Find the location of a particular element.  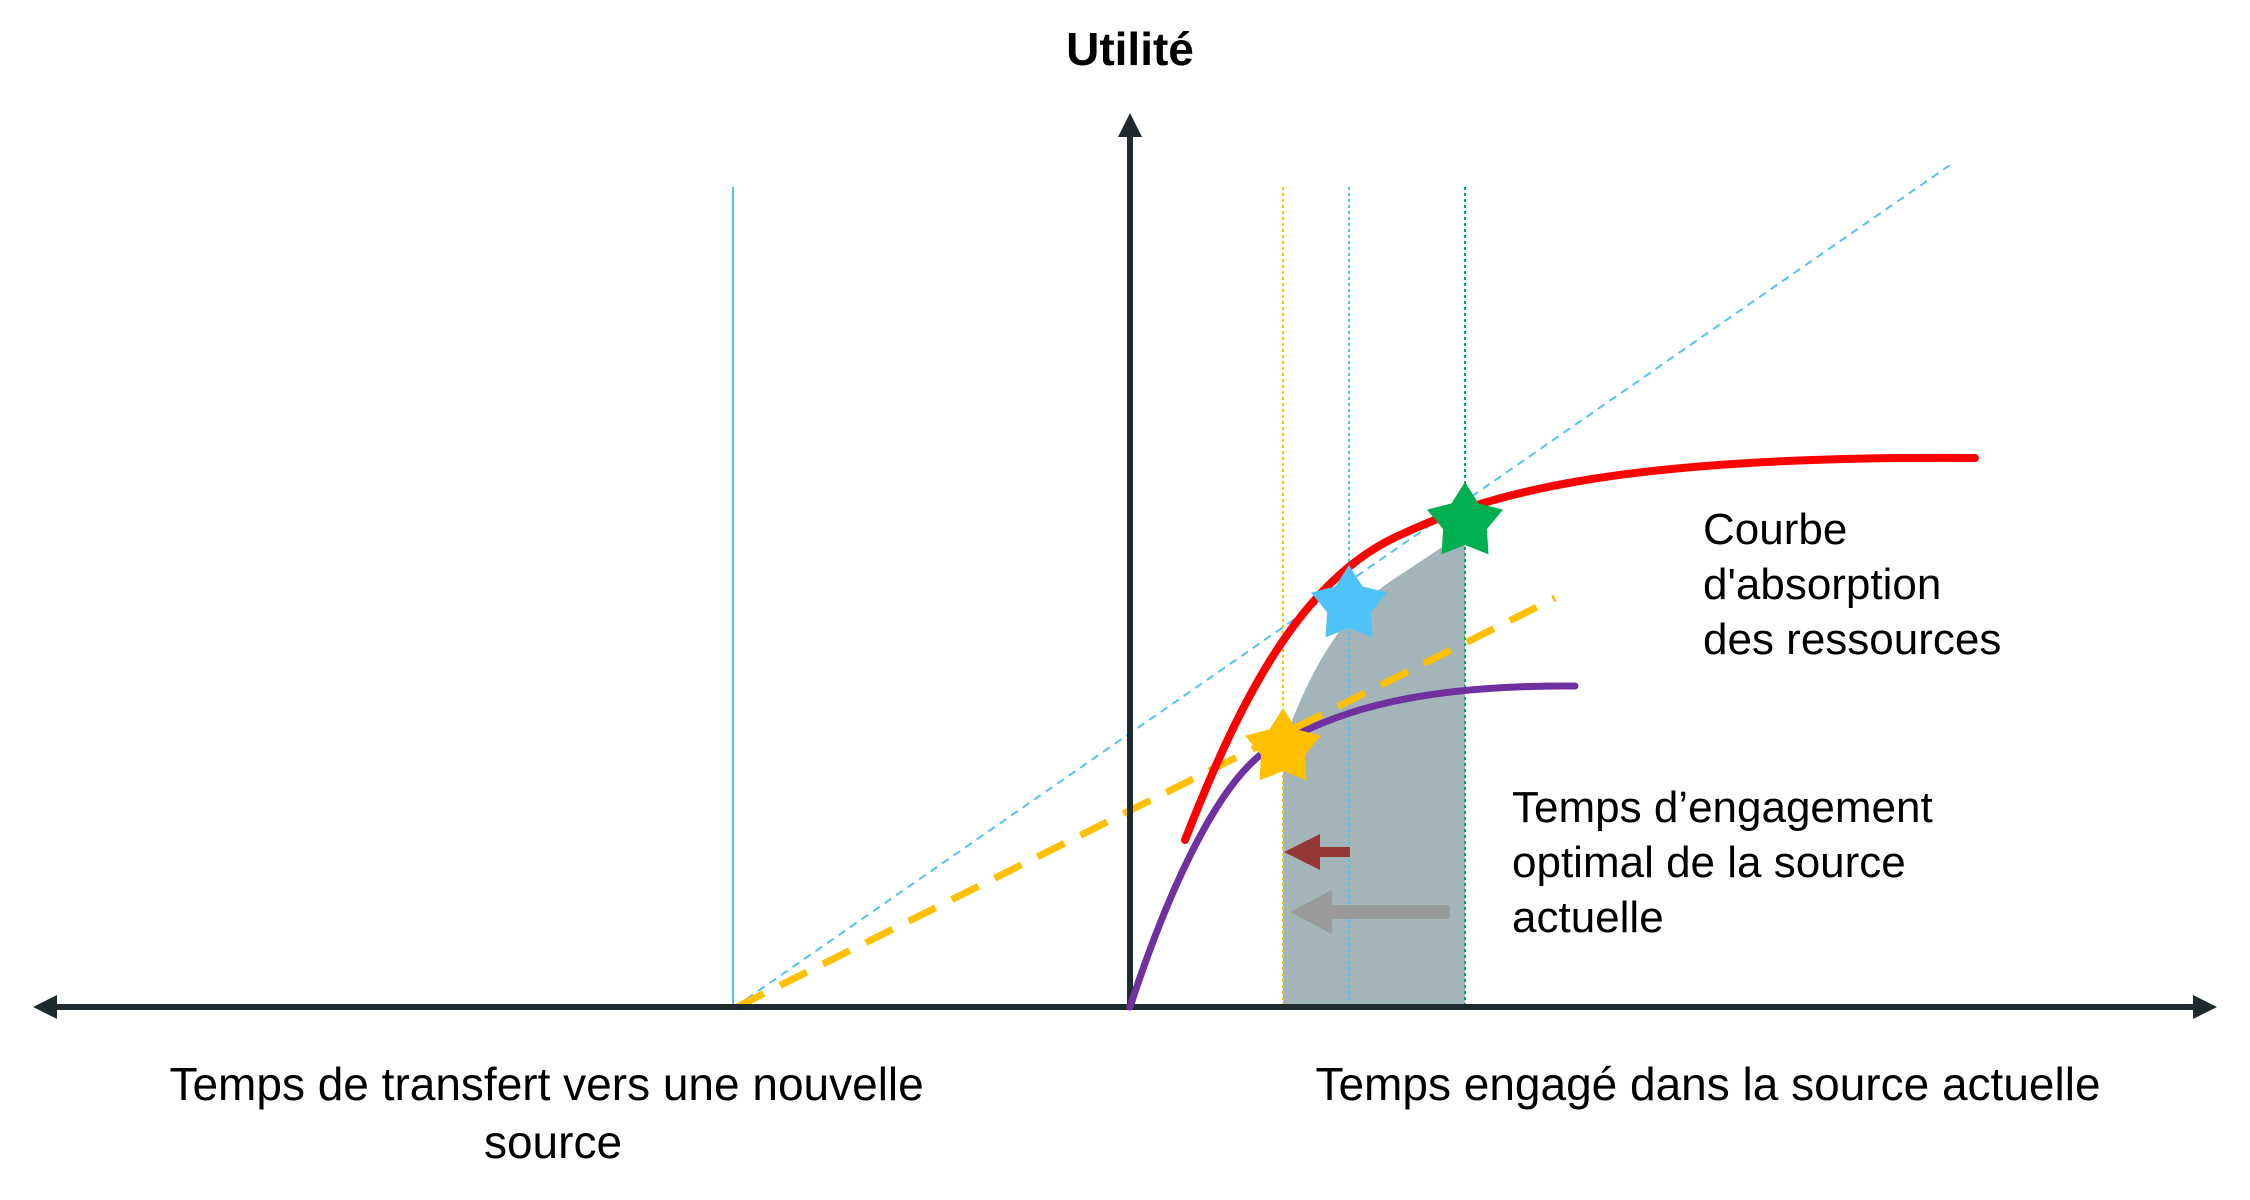

y-axis-title: Utilité is located at coordinates (1130, 49).